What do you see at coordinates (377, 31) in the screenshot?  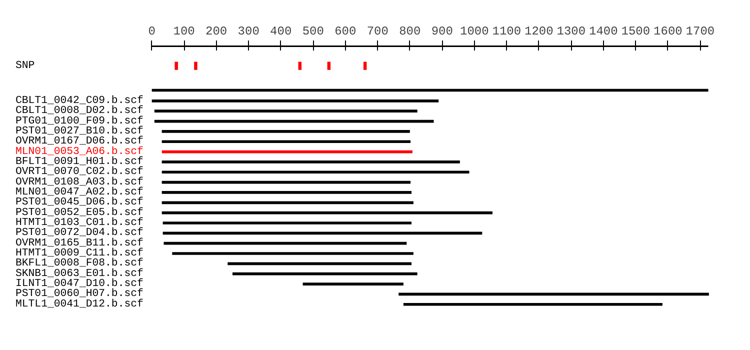 I see `x-tick-label: 700` at bounding box center [377, 31].